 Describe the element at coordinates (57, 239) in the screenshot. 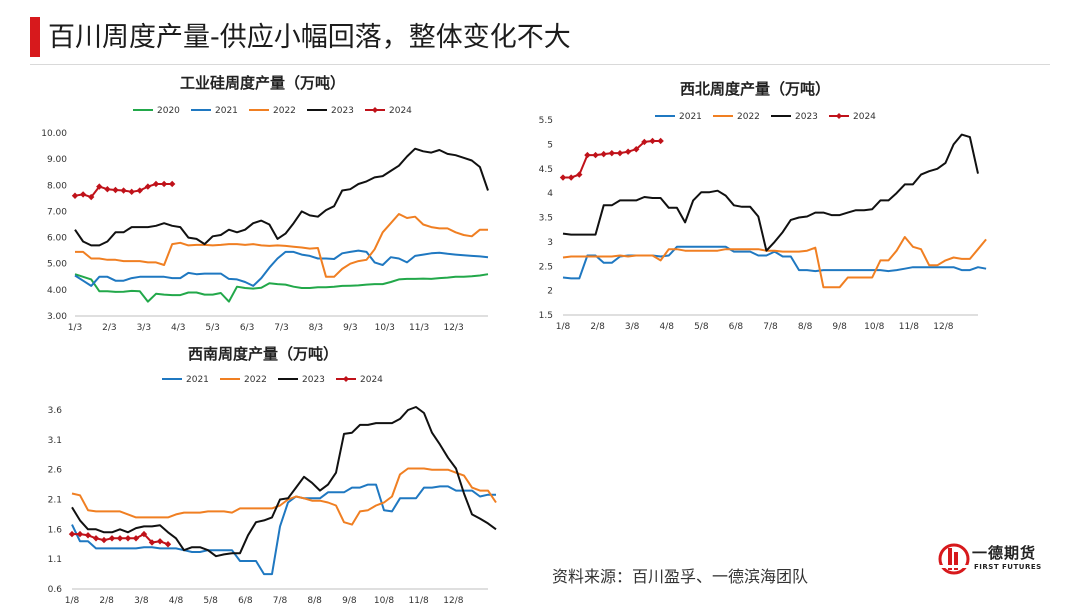

I see `y-tick-label: 6.00` at that location.